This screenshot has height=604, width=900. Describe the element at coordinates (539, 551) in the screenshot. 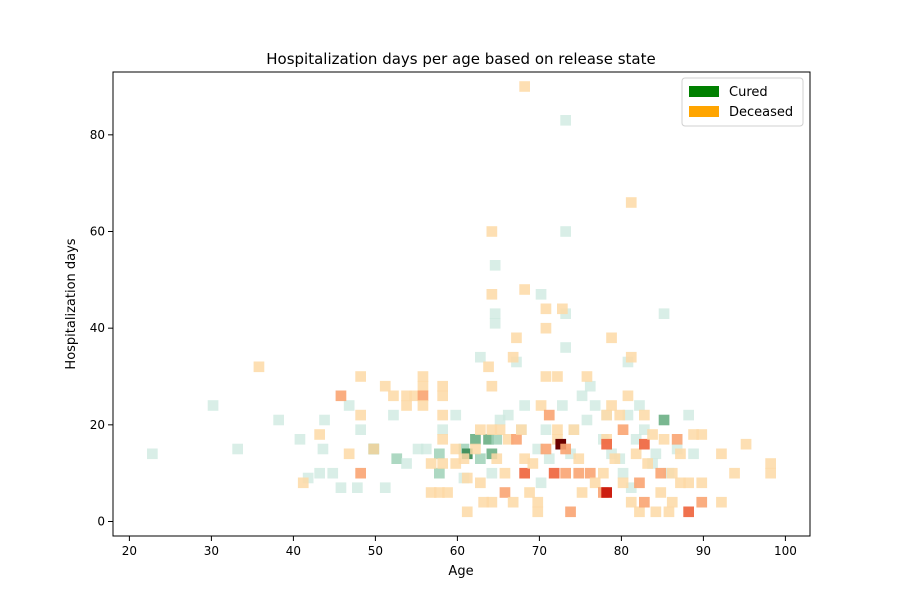

I see `x-tick-label: 70` at that location.